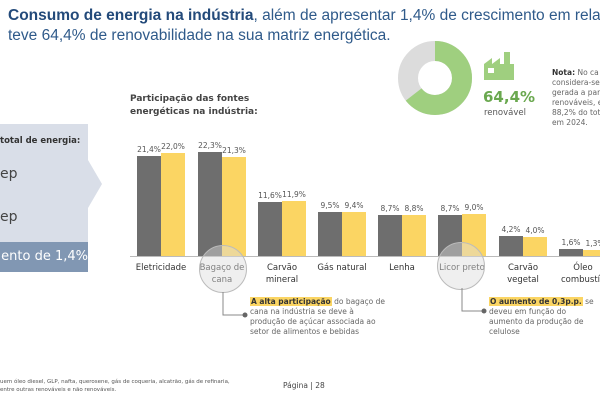  Describe the element at coordinates (44, 183) in the screenshot. I see `summary-panel` at that location.